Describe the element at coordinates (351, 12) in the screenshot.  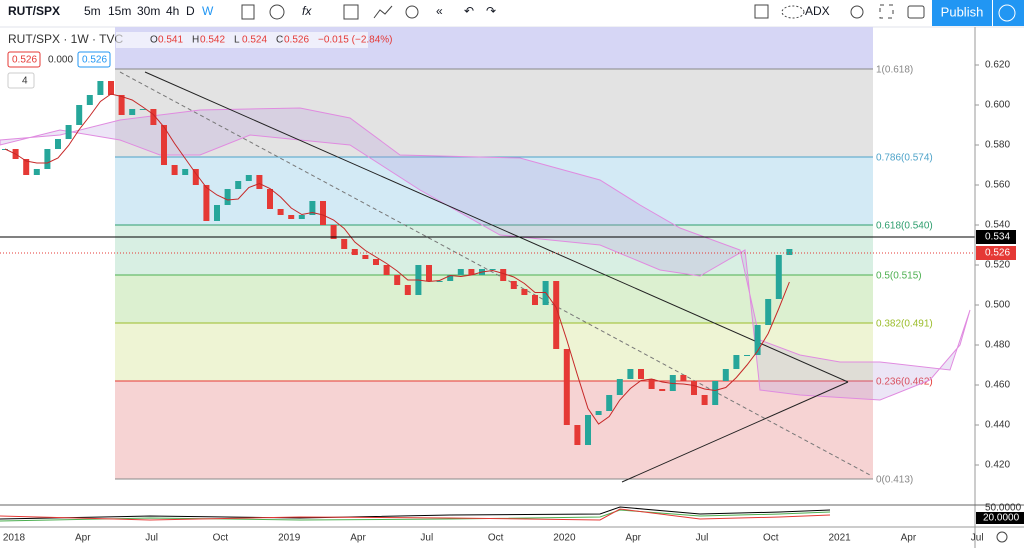
I see `templates-icon` at that location.